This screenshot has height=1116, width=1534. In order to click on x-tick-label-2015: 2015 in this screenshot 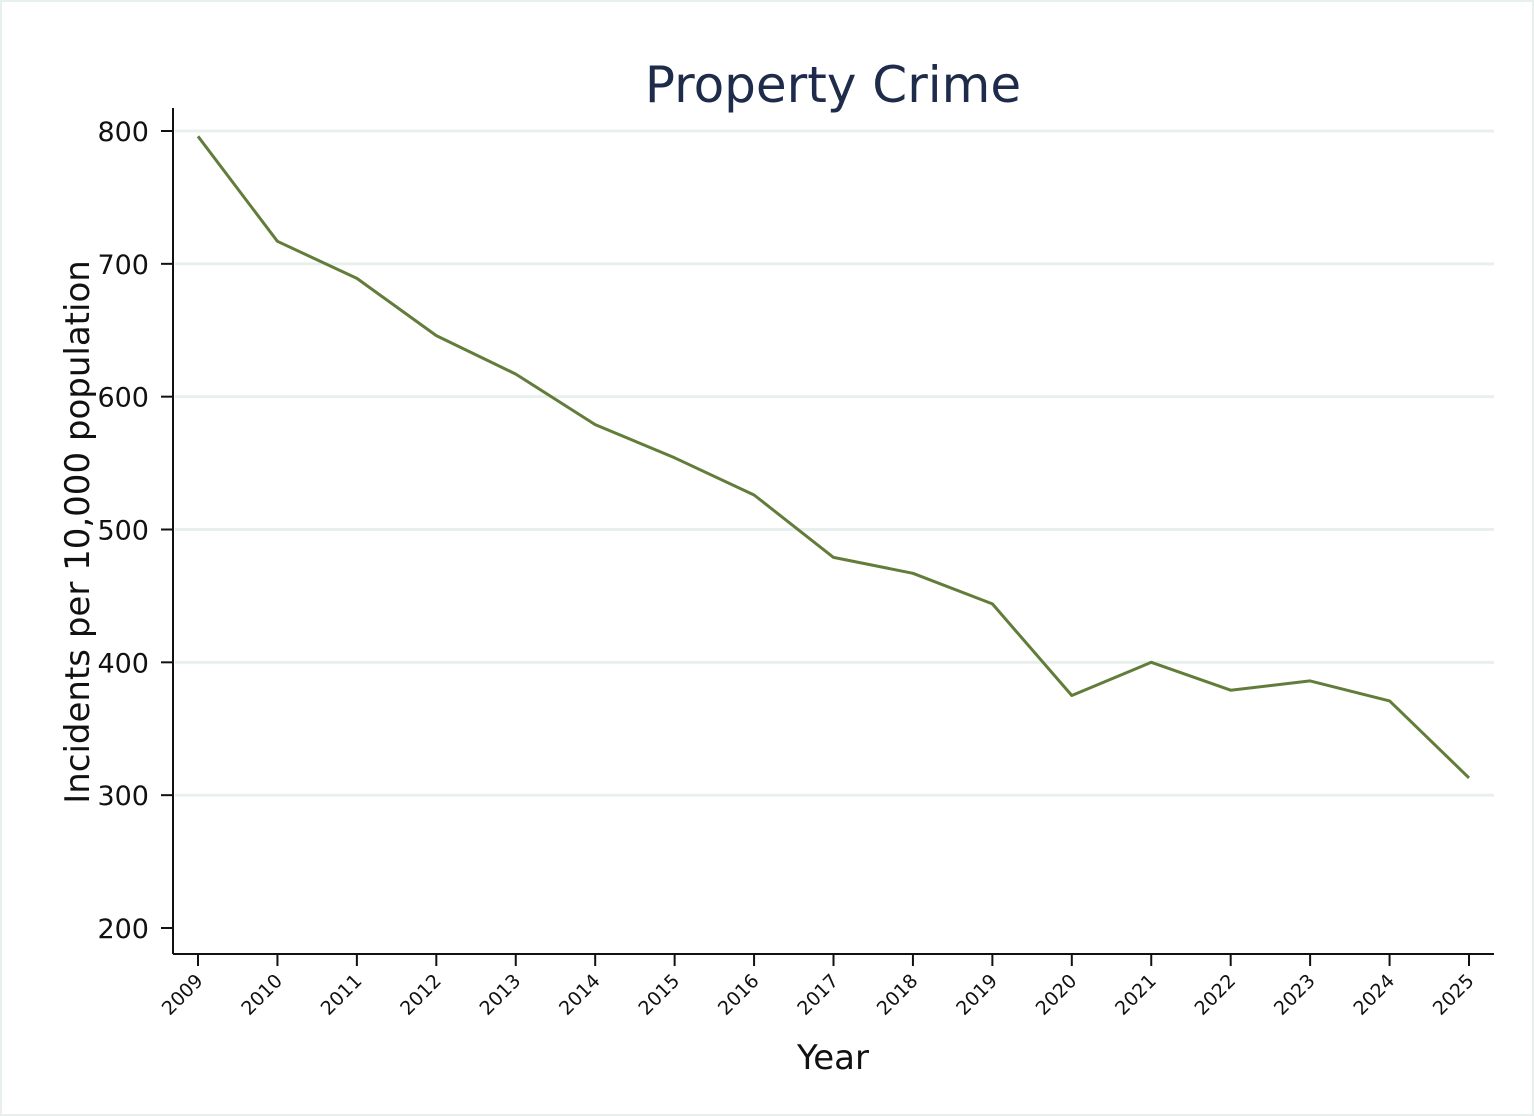, I will do `click(659, 995)`.